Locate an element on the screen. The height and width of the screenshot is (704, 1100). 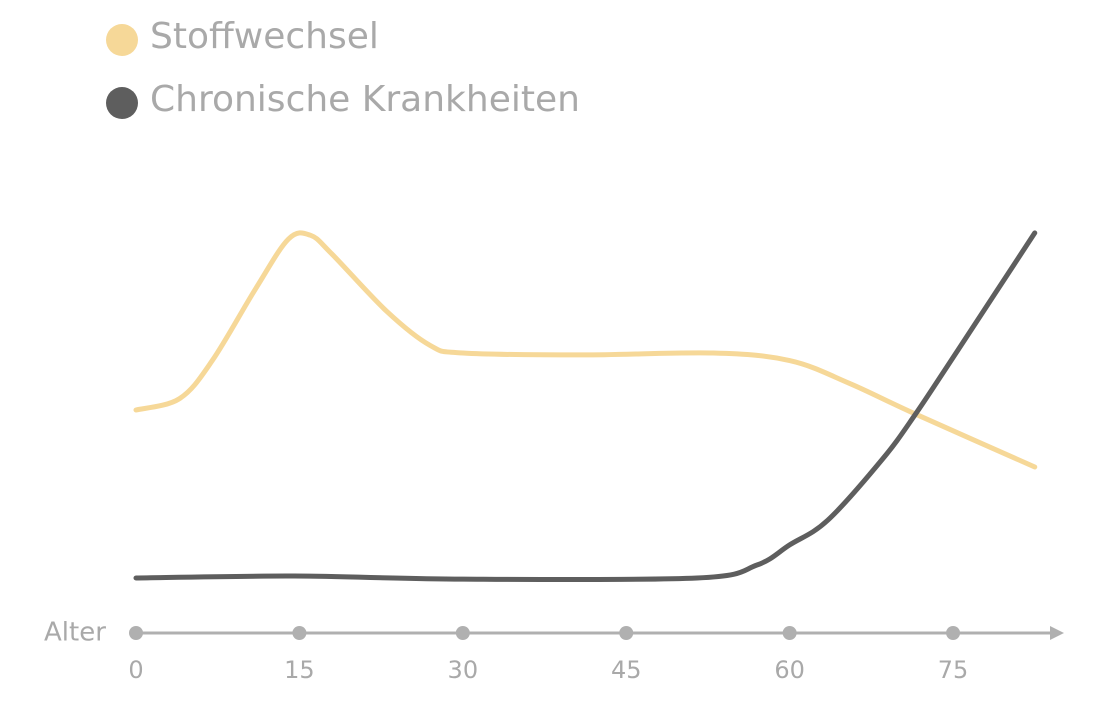
x-axis-label: Alter is located at coordinates (75, 633).